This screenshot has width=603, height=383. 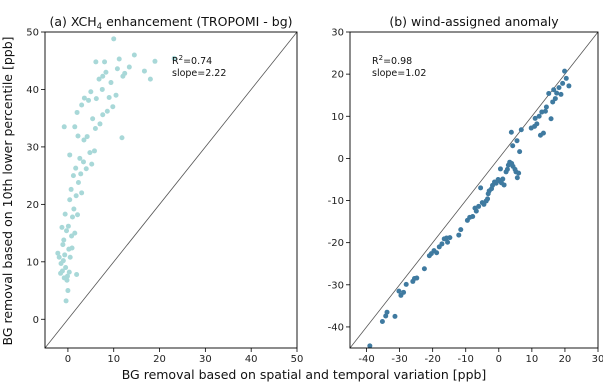 What do you see at coordinates (32, 33) in the screenshot?
I see `y-tick-label: 50` at bounding box center [32, 33].